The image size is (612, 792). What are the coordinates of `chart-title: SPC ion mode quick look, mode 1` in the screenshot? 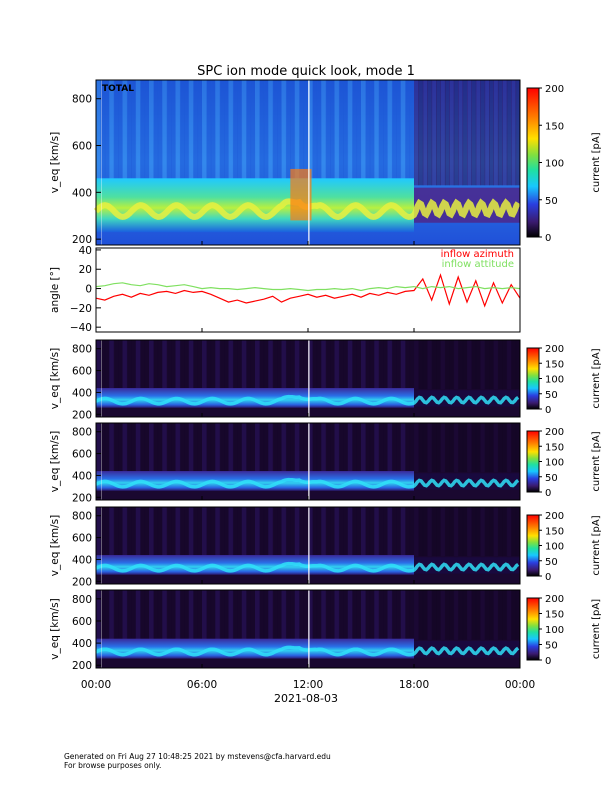 It's located at (306, 71).